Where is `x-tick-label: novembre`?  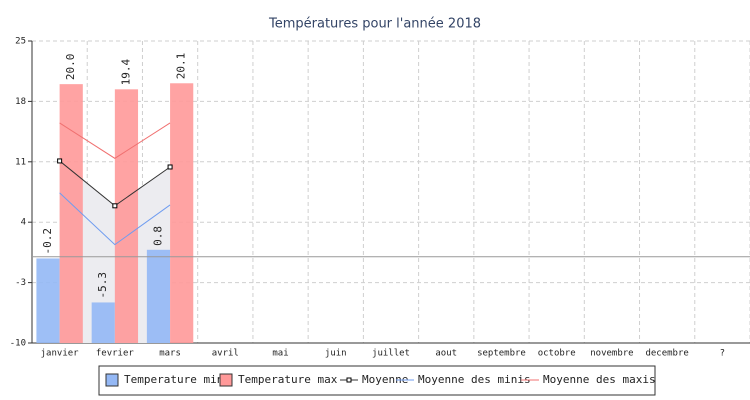
x-tick-label: novembre is located at coordinates (611, 354).